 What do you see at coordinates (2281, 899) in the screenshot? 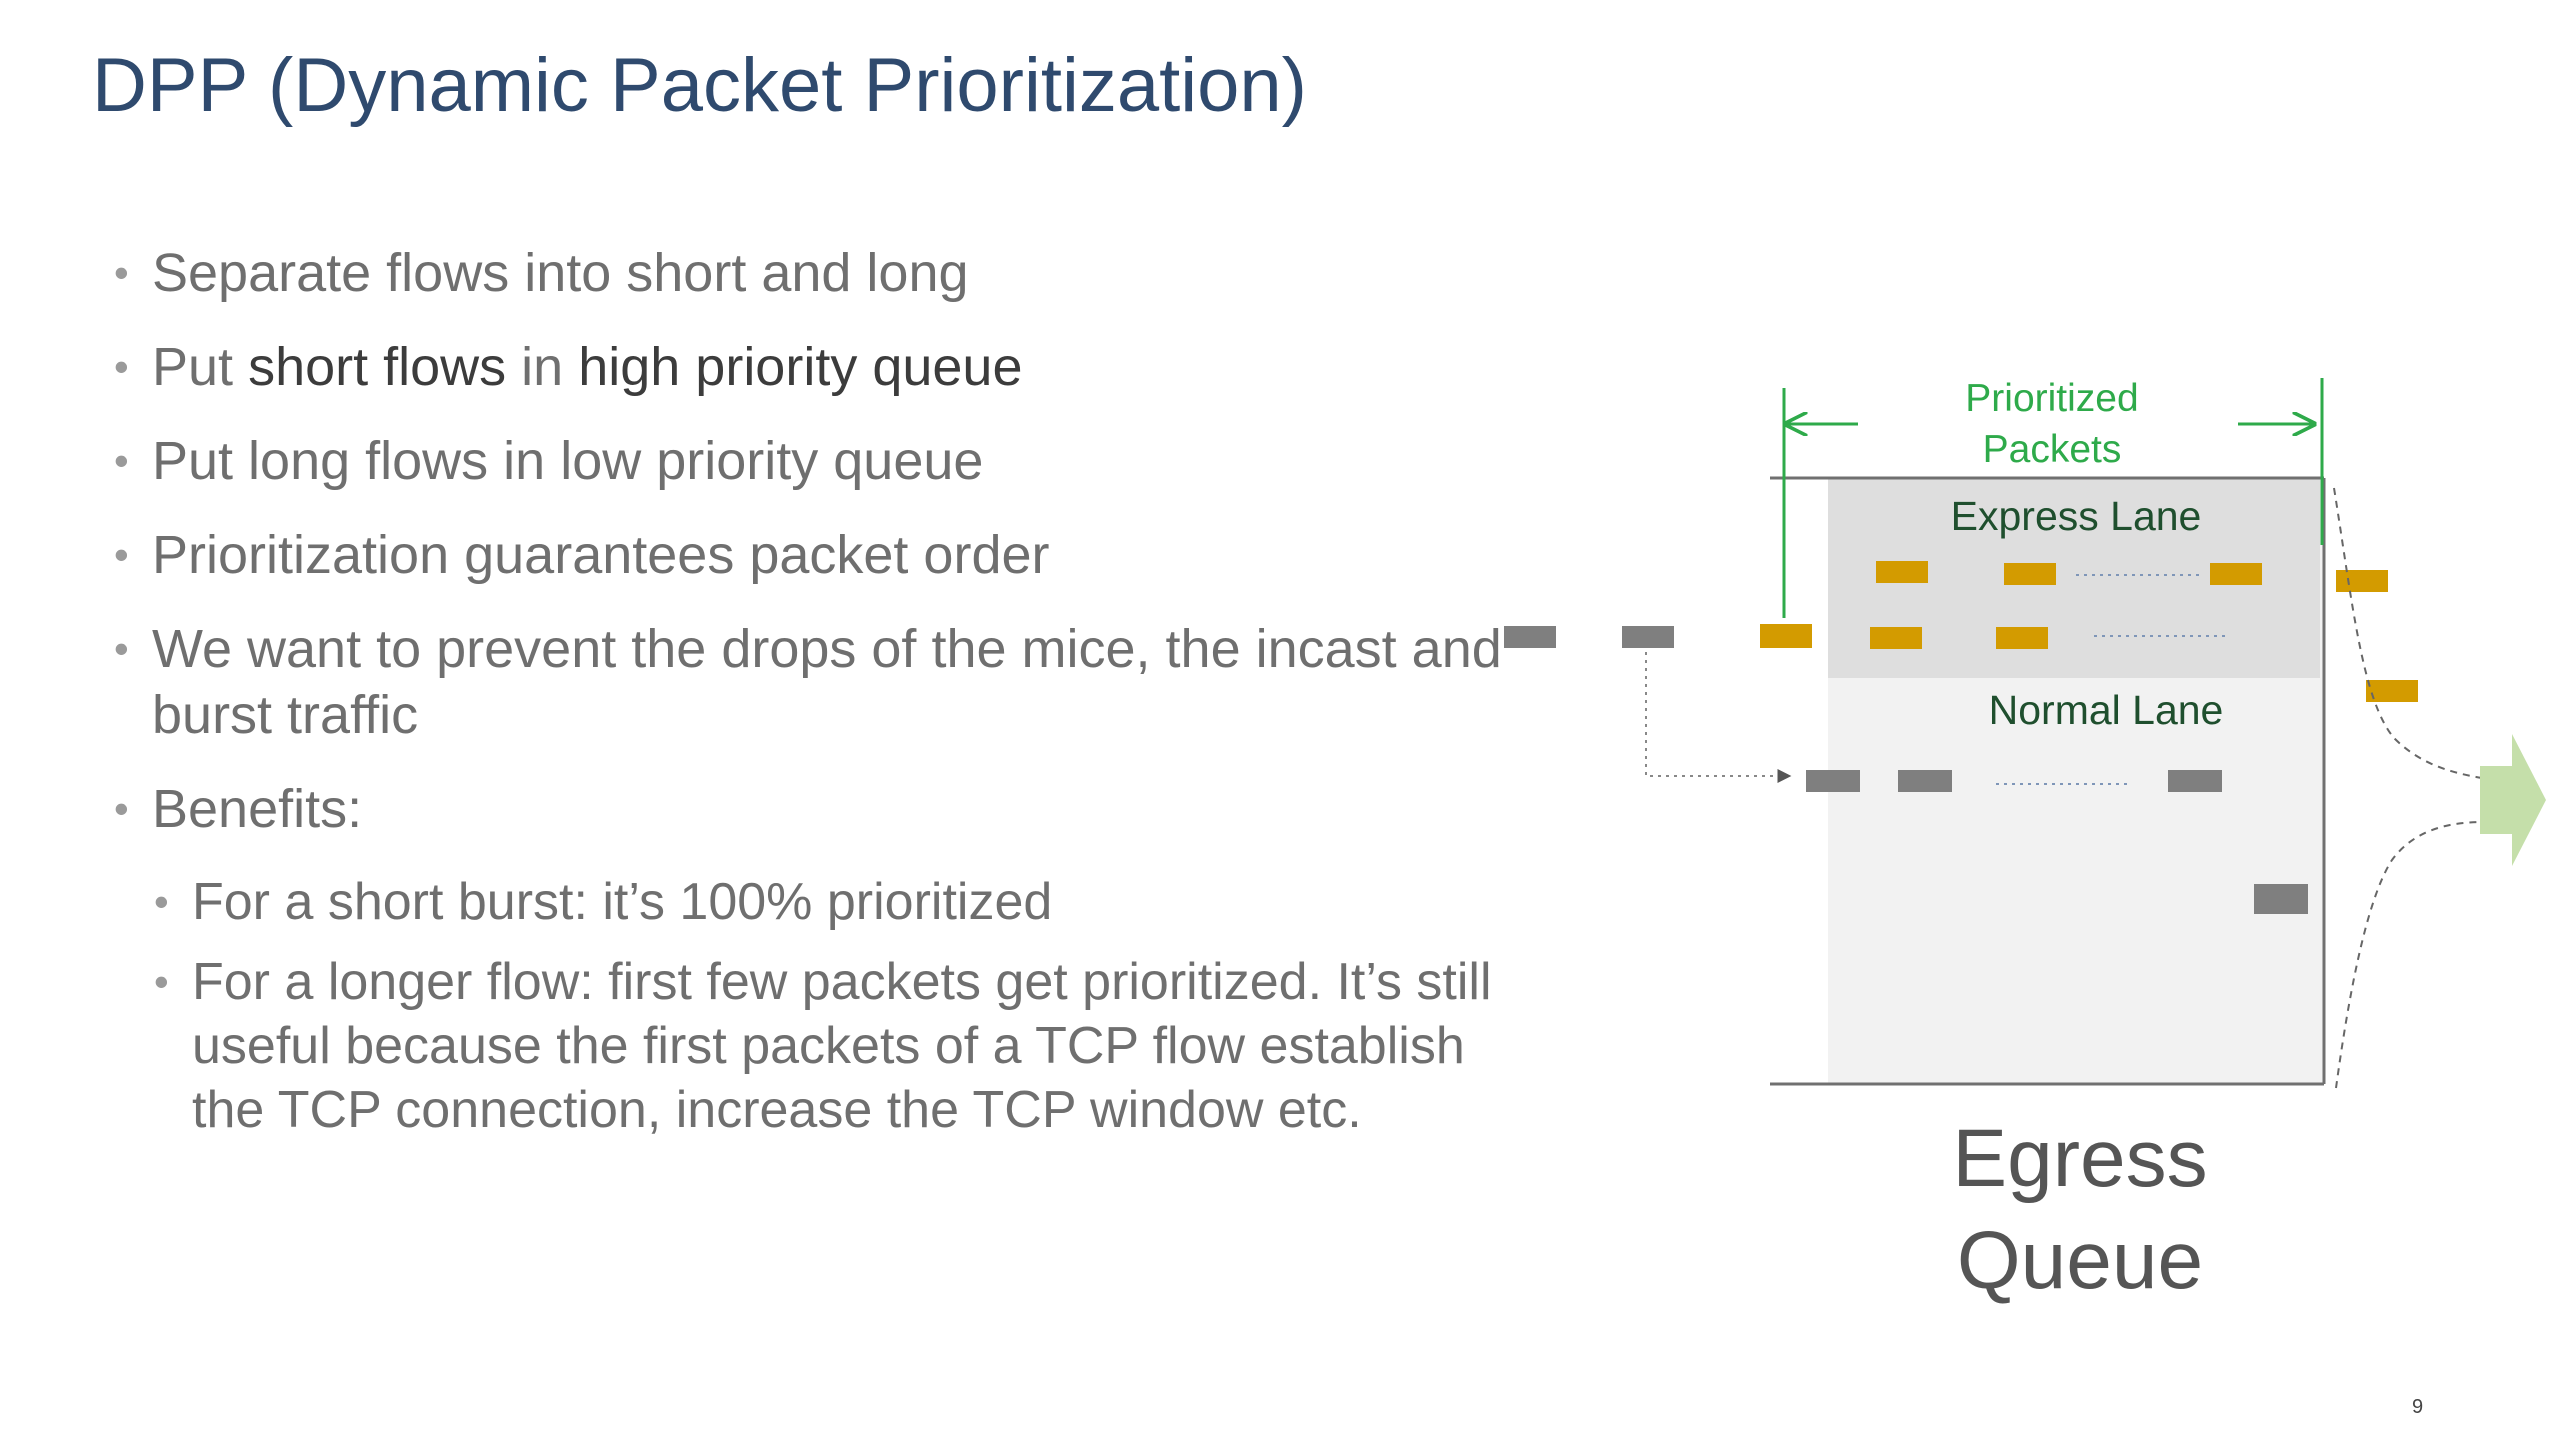
I see `normal-packet-leaving` at bounding box center [2281, 899].